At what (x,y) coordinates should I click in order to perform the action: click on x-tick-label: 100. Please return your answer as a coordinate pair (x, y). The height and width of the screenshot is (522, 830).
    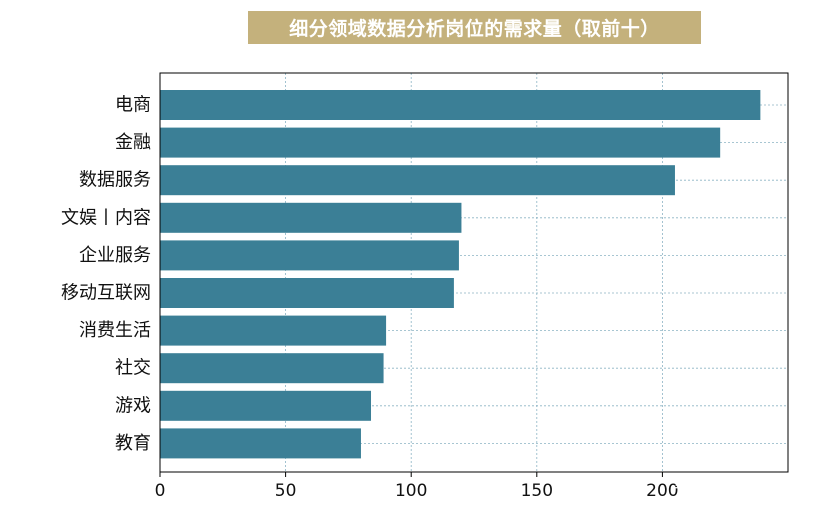
    Looking at the image, I should click on (411, 491).